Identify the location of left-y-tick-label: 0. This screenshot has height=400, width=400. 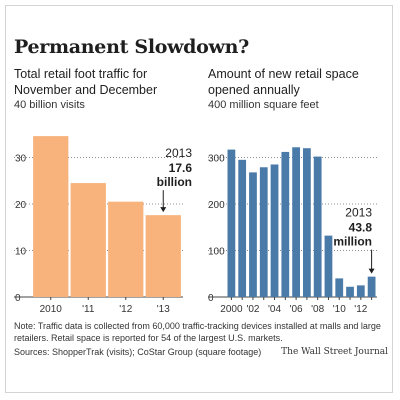
(18, 298).